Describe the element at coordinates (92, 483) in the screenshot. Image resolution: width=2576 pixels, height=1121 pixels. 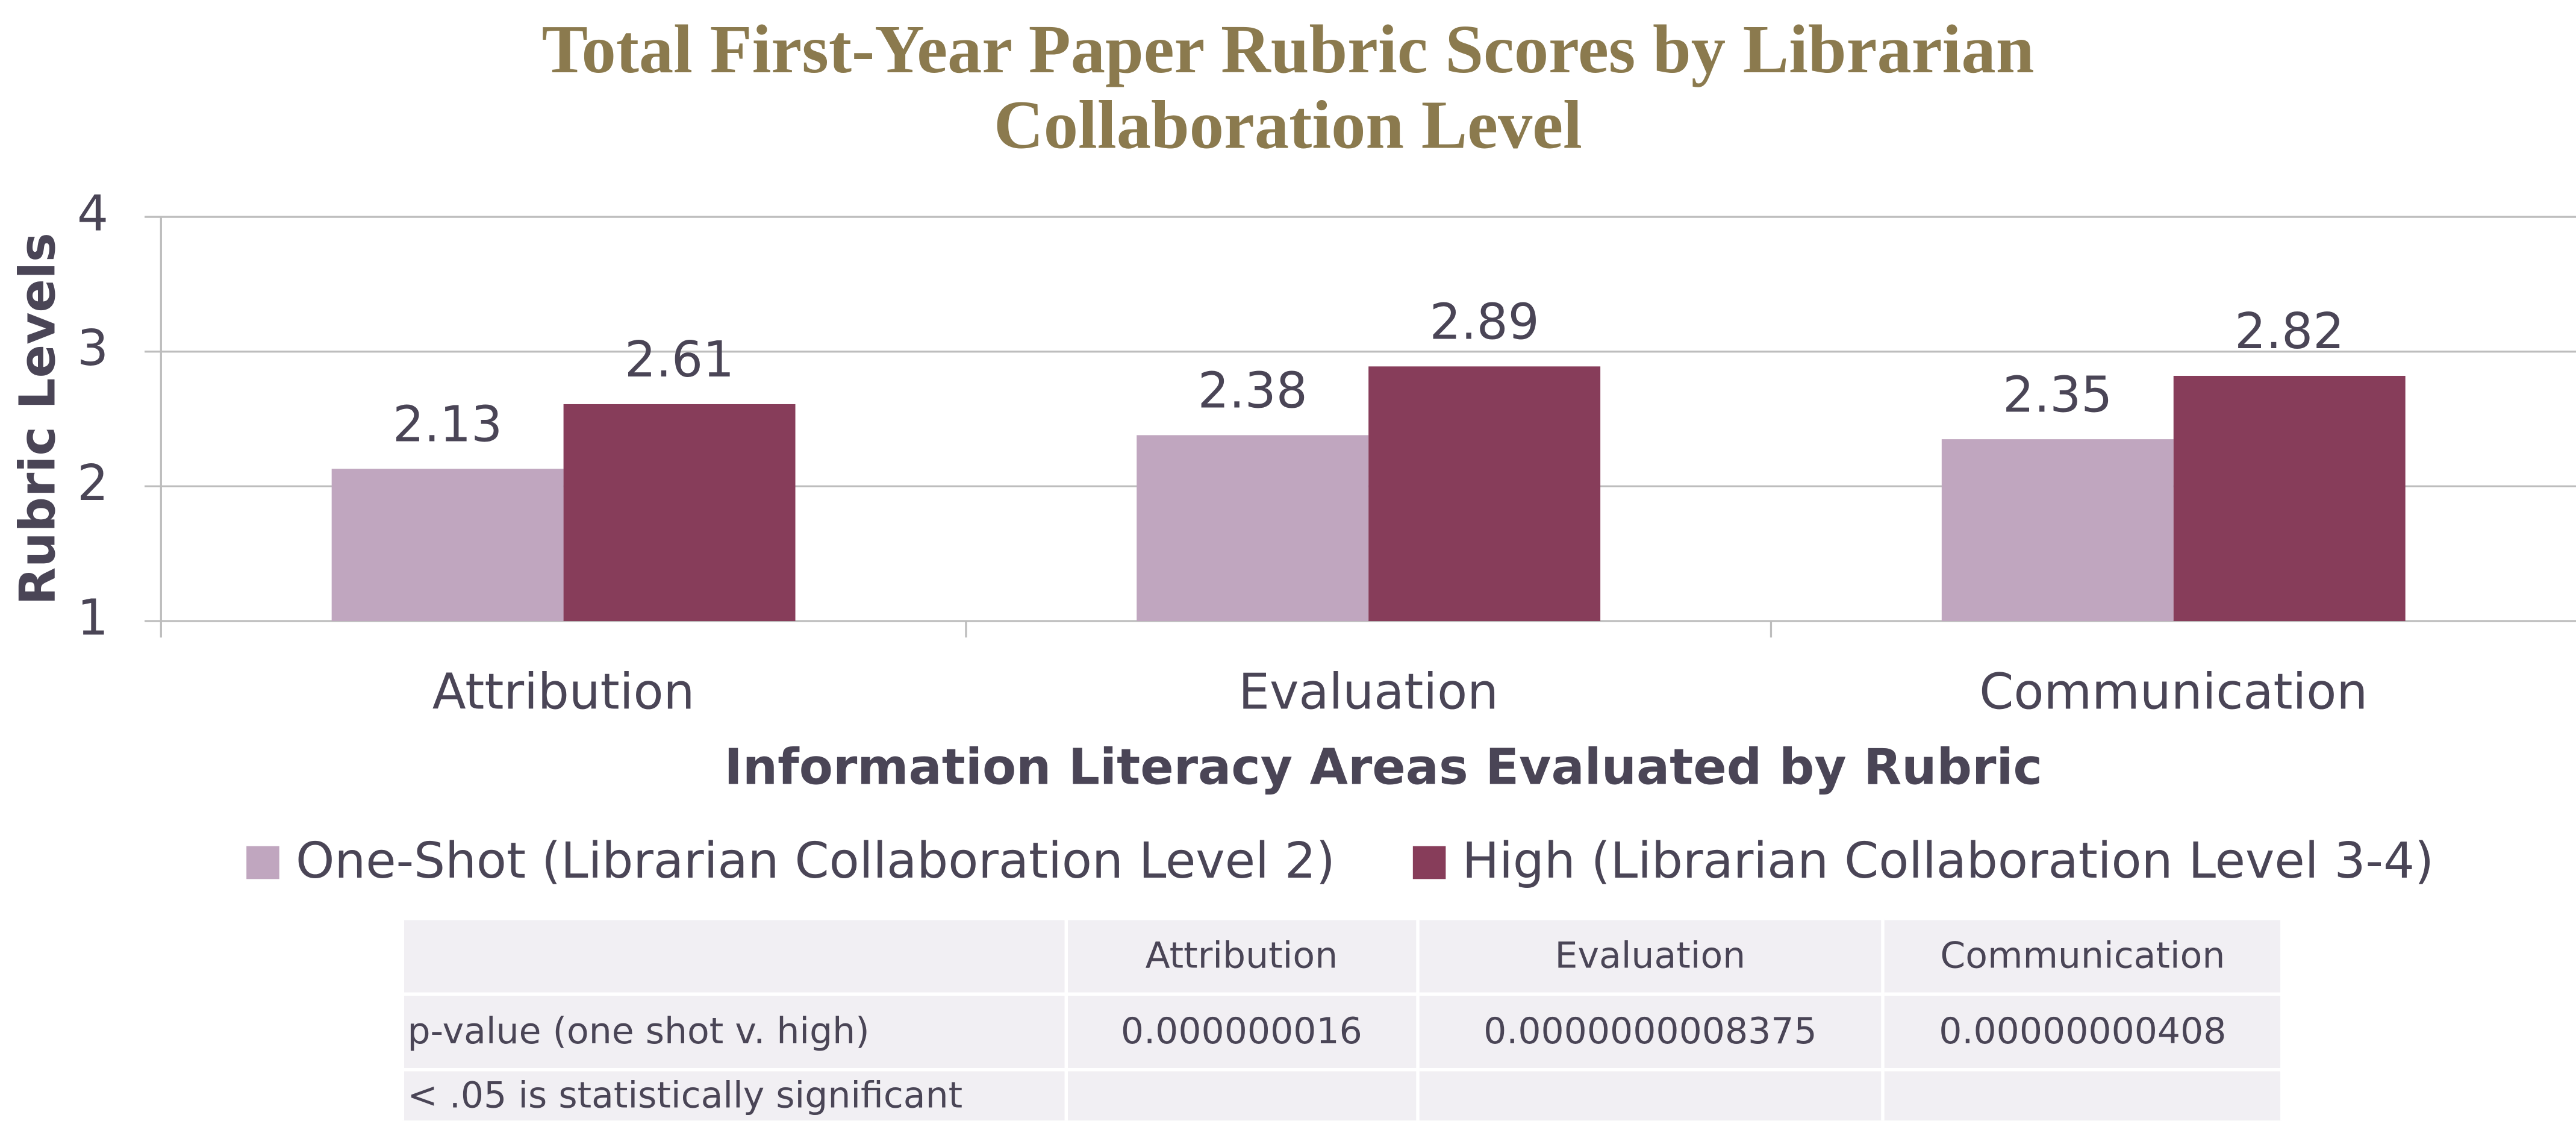
I see `y-tick-label: 2` at that location.